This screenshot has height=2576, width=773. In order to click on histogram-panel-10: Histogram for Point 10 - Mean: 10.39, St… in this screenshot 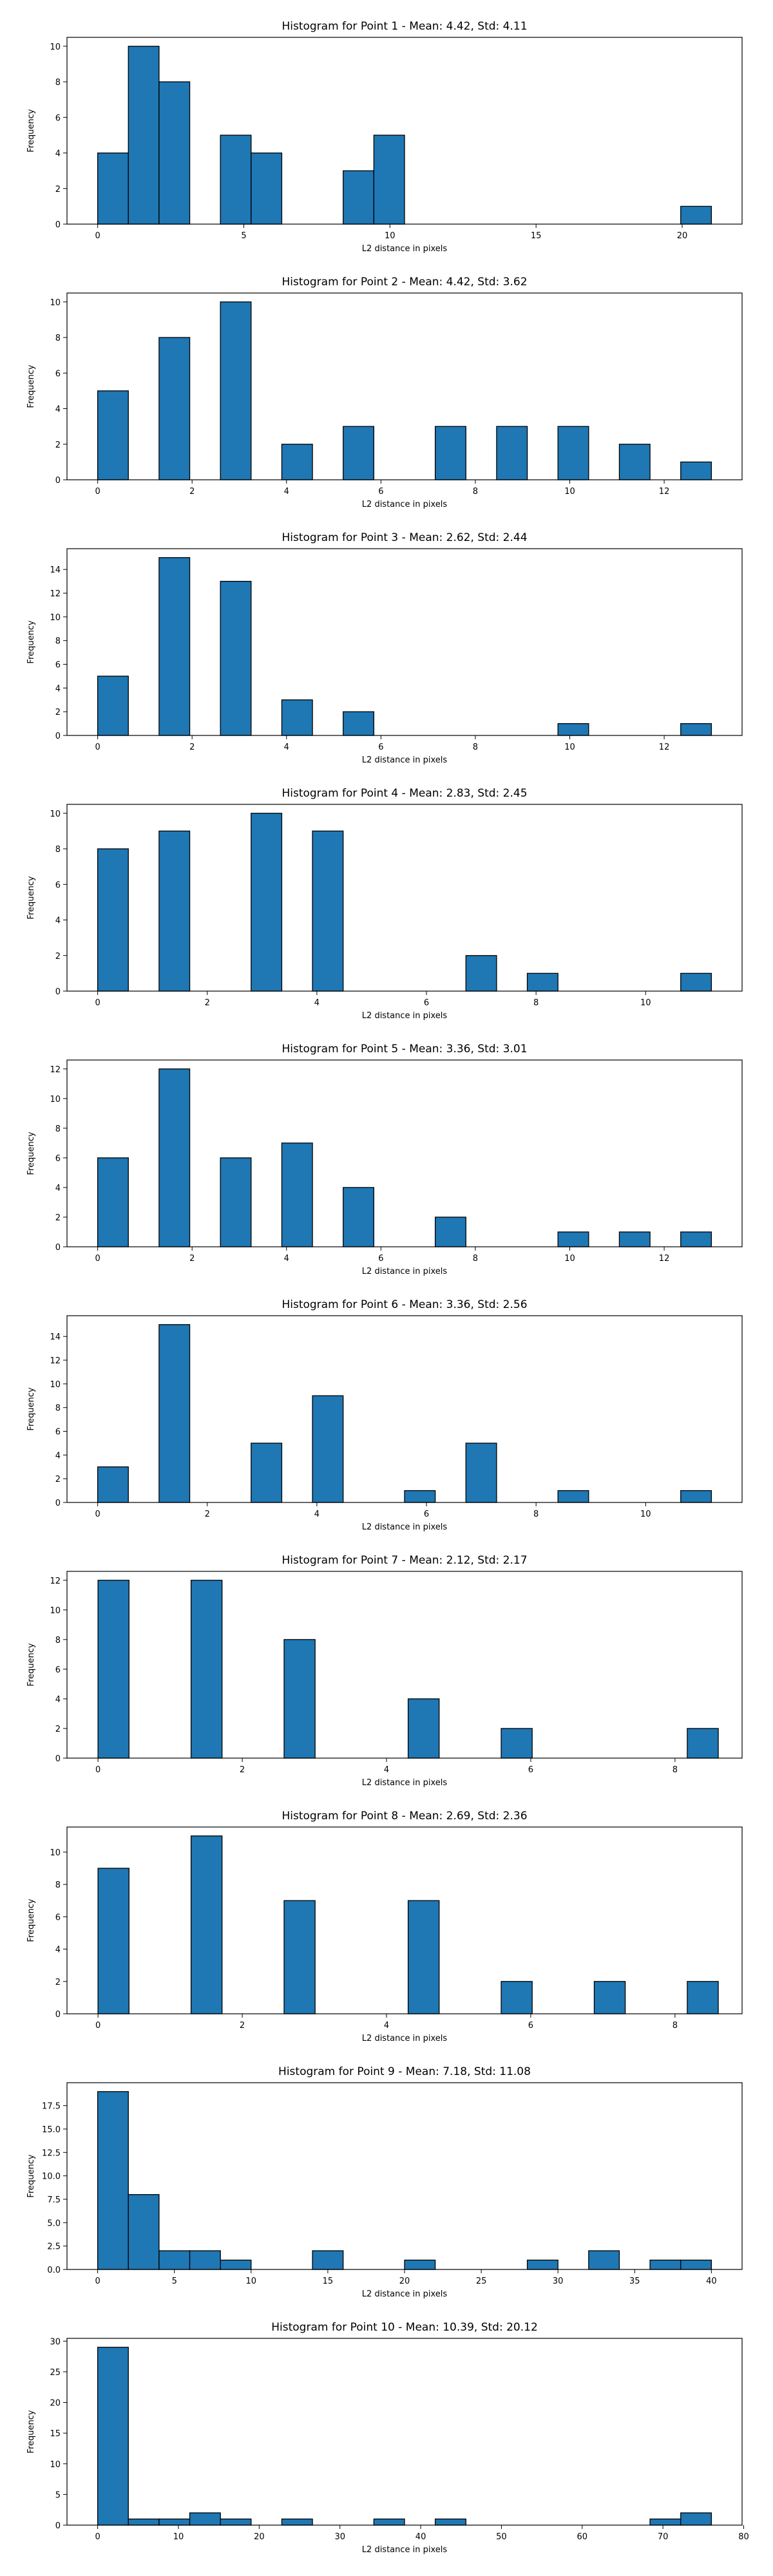, I will do `click(387, 2438)`.